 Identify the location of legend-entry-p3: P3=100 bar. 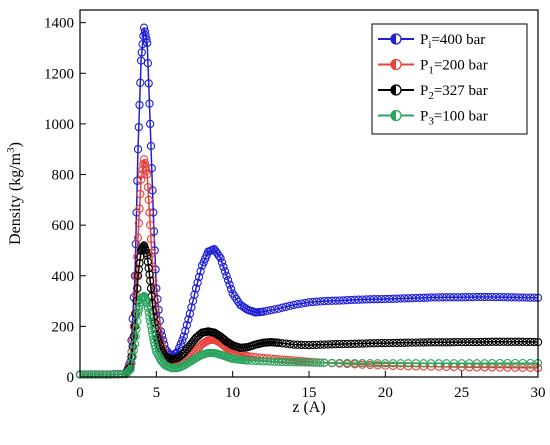
(433, 118).